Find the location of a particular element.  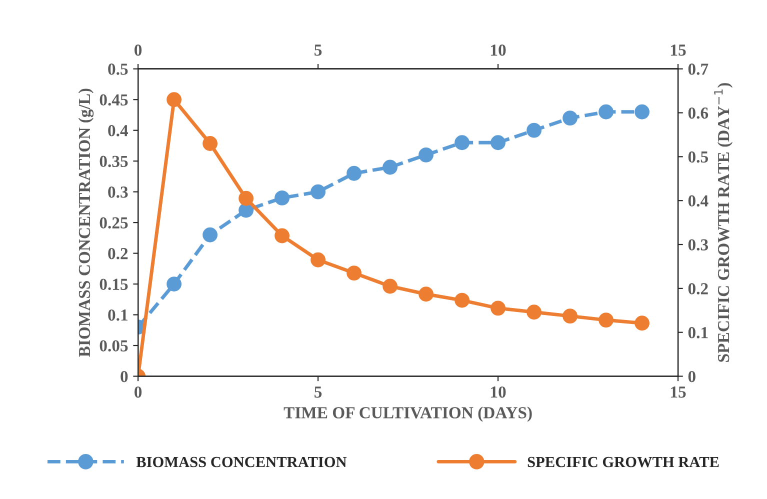

legend-label: BIOMASS CONCENTRATION is located at coordinates (241, 462).